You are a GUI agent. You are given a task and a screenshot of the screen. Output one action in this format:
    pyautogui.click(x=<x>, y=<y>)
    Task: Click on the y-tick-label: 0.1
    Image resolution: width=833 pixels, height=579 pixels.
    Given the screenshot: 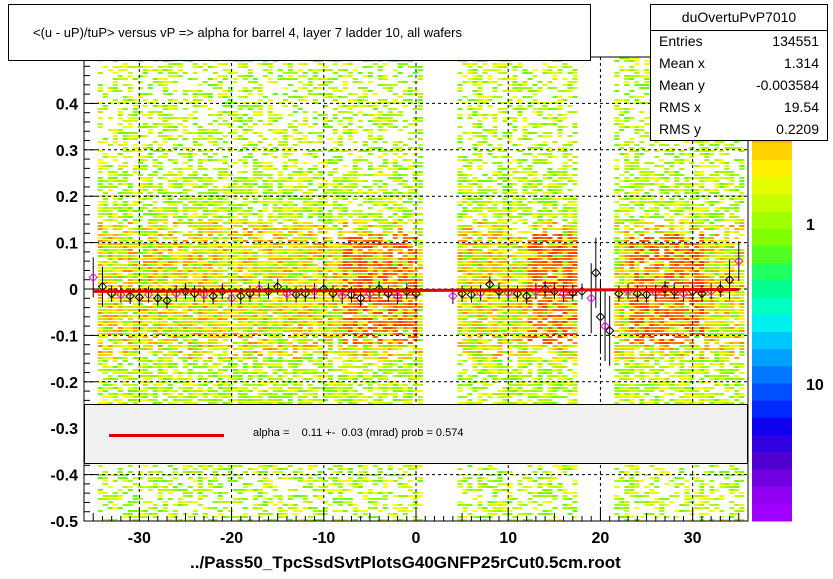 What is the action you would take?
    pyautogui.click(x=67, y=244)
    